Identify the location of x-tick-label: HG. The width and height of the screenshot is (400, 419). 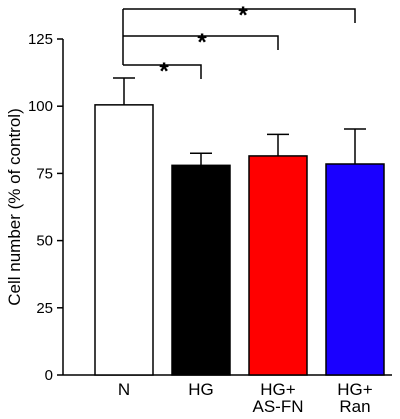
(201, 389).